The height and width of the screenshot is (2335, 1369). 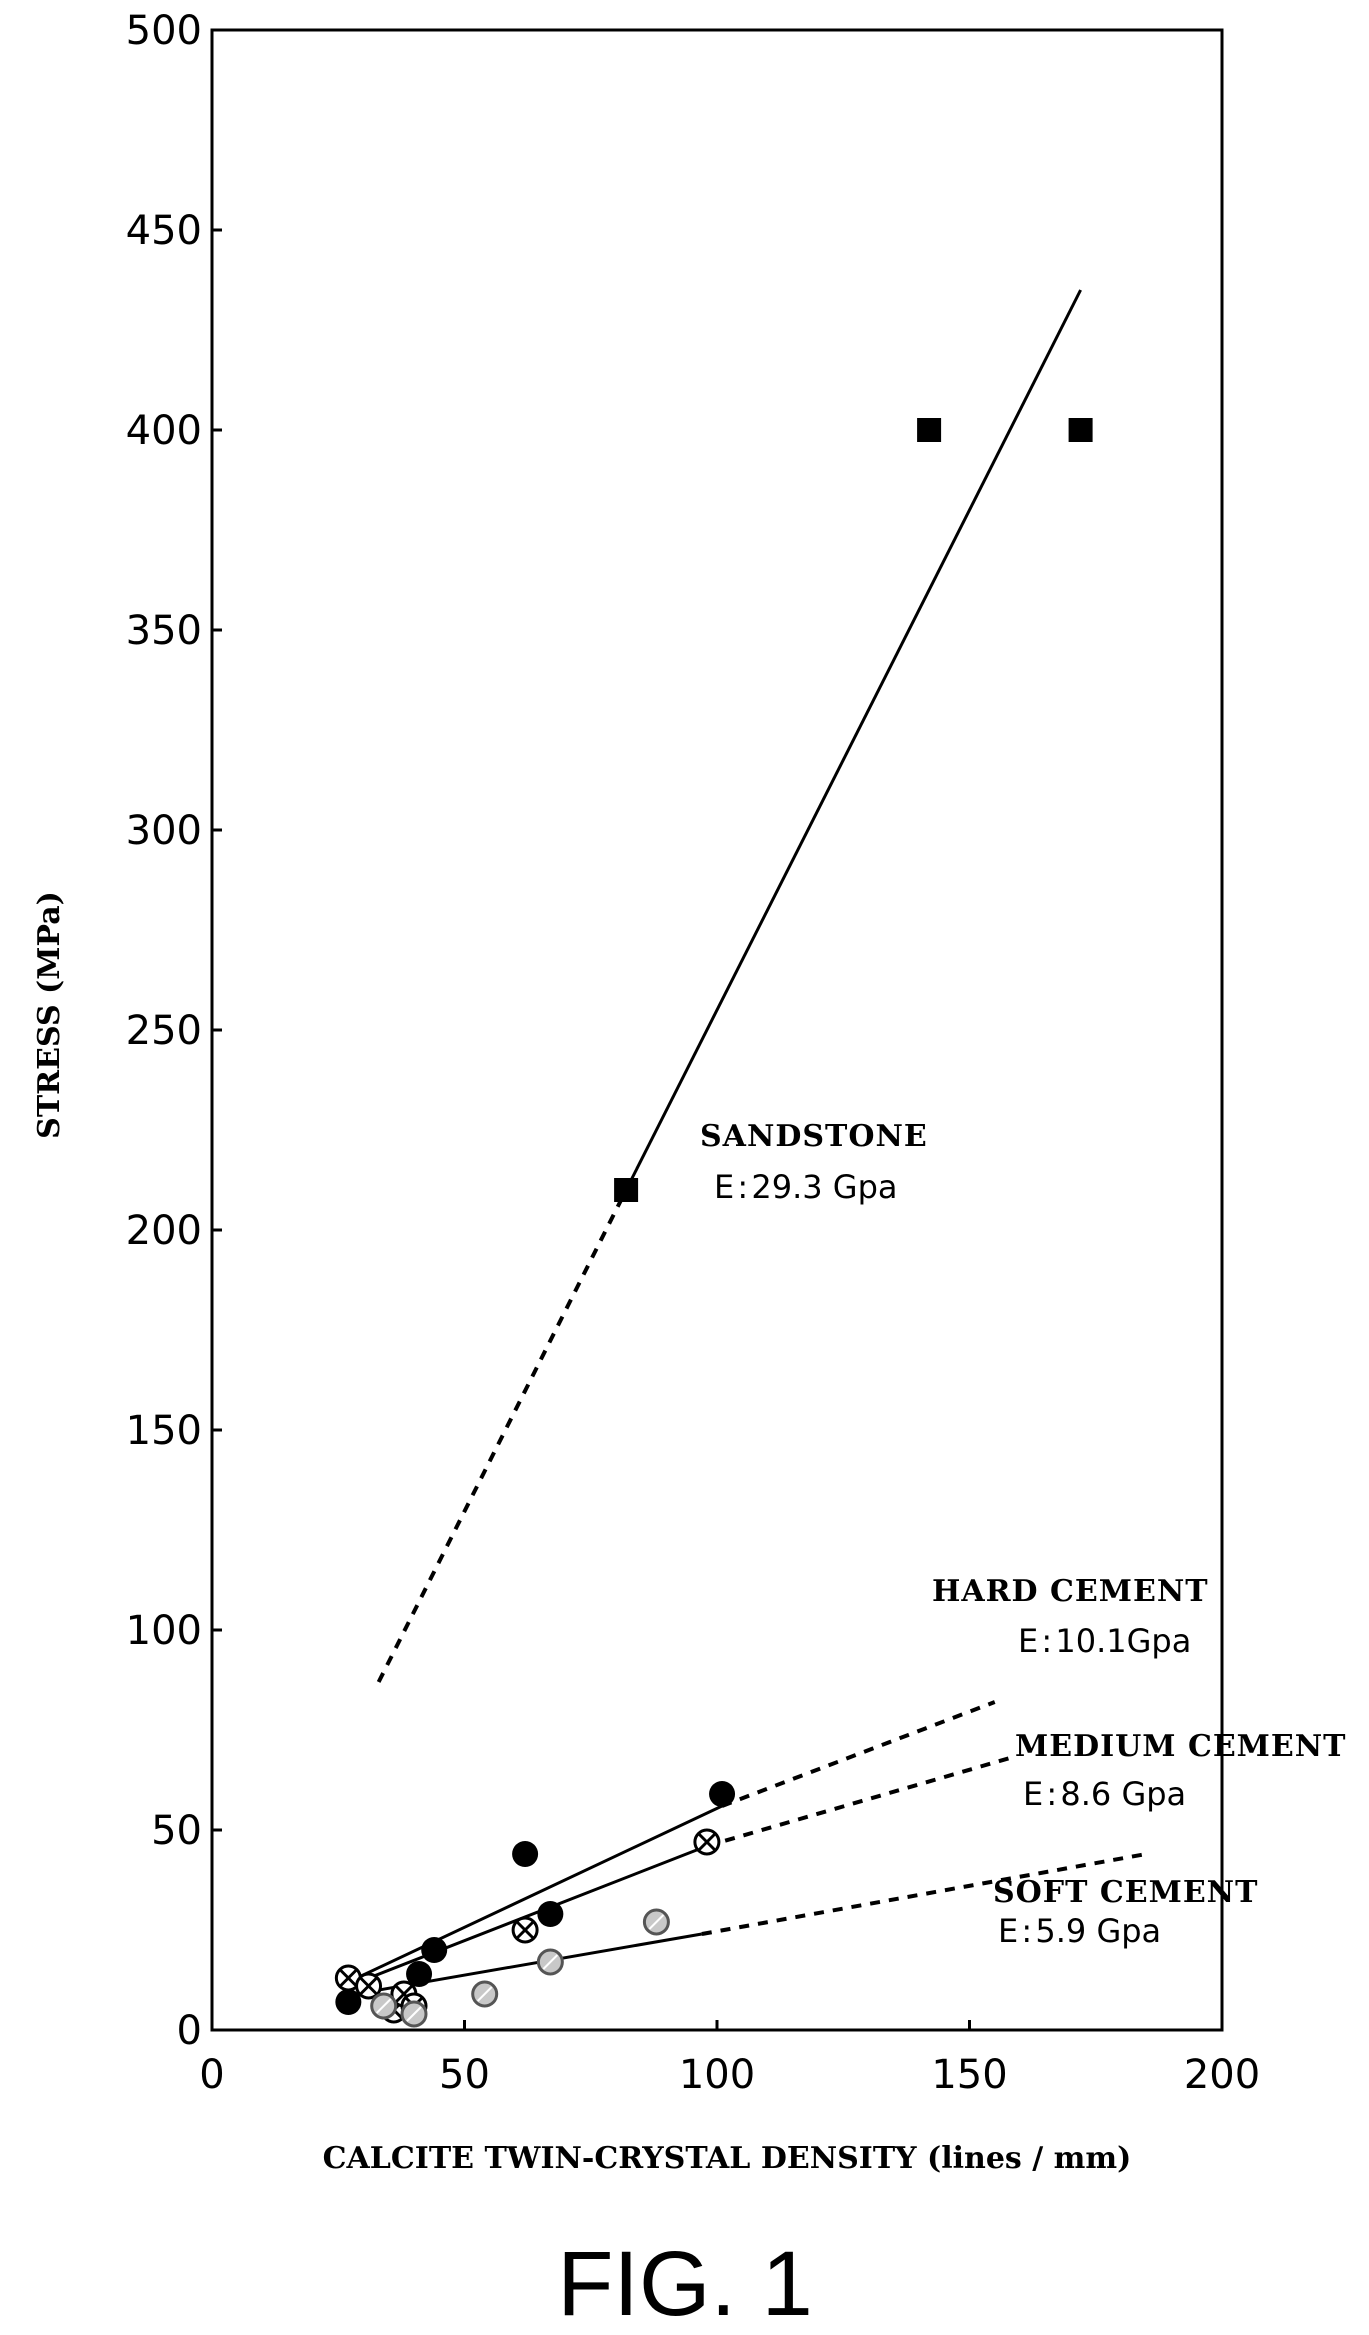 What do you see at coordinates (858, 1802) in the screenshot?
I see `medium-cement-fit-extrapolated` at bounding box center [858, 1802].